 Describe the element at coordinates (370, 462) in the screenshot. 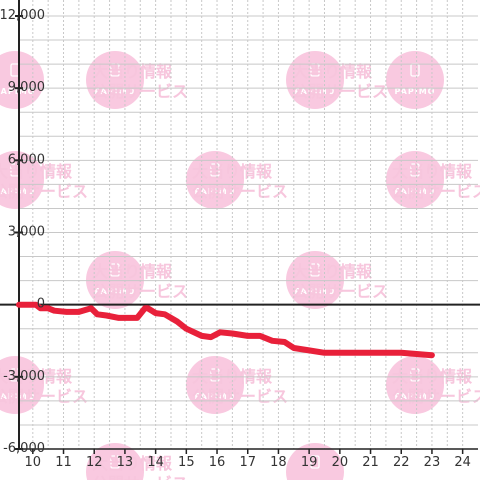

I see `x-tick-label: 21` at that location.